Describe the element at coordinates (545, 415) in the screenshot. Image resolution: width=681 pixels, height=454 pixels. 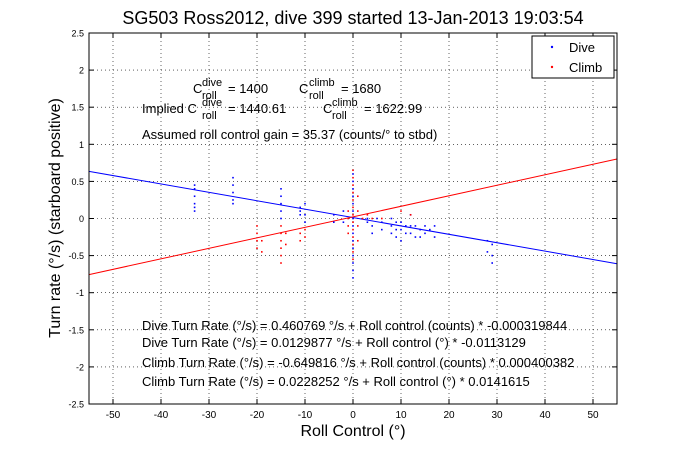
I see `x-tick-label: 40` at that location.